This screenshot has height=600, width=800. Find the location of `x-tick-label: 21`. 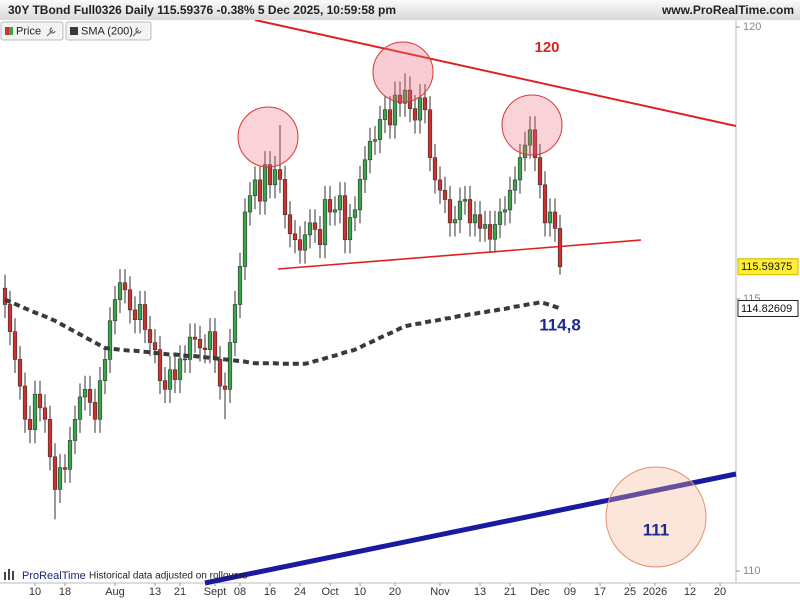

x-tick-label: 21 is located at coordinates (510, 592).